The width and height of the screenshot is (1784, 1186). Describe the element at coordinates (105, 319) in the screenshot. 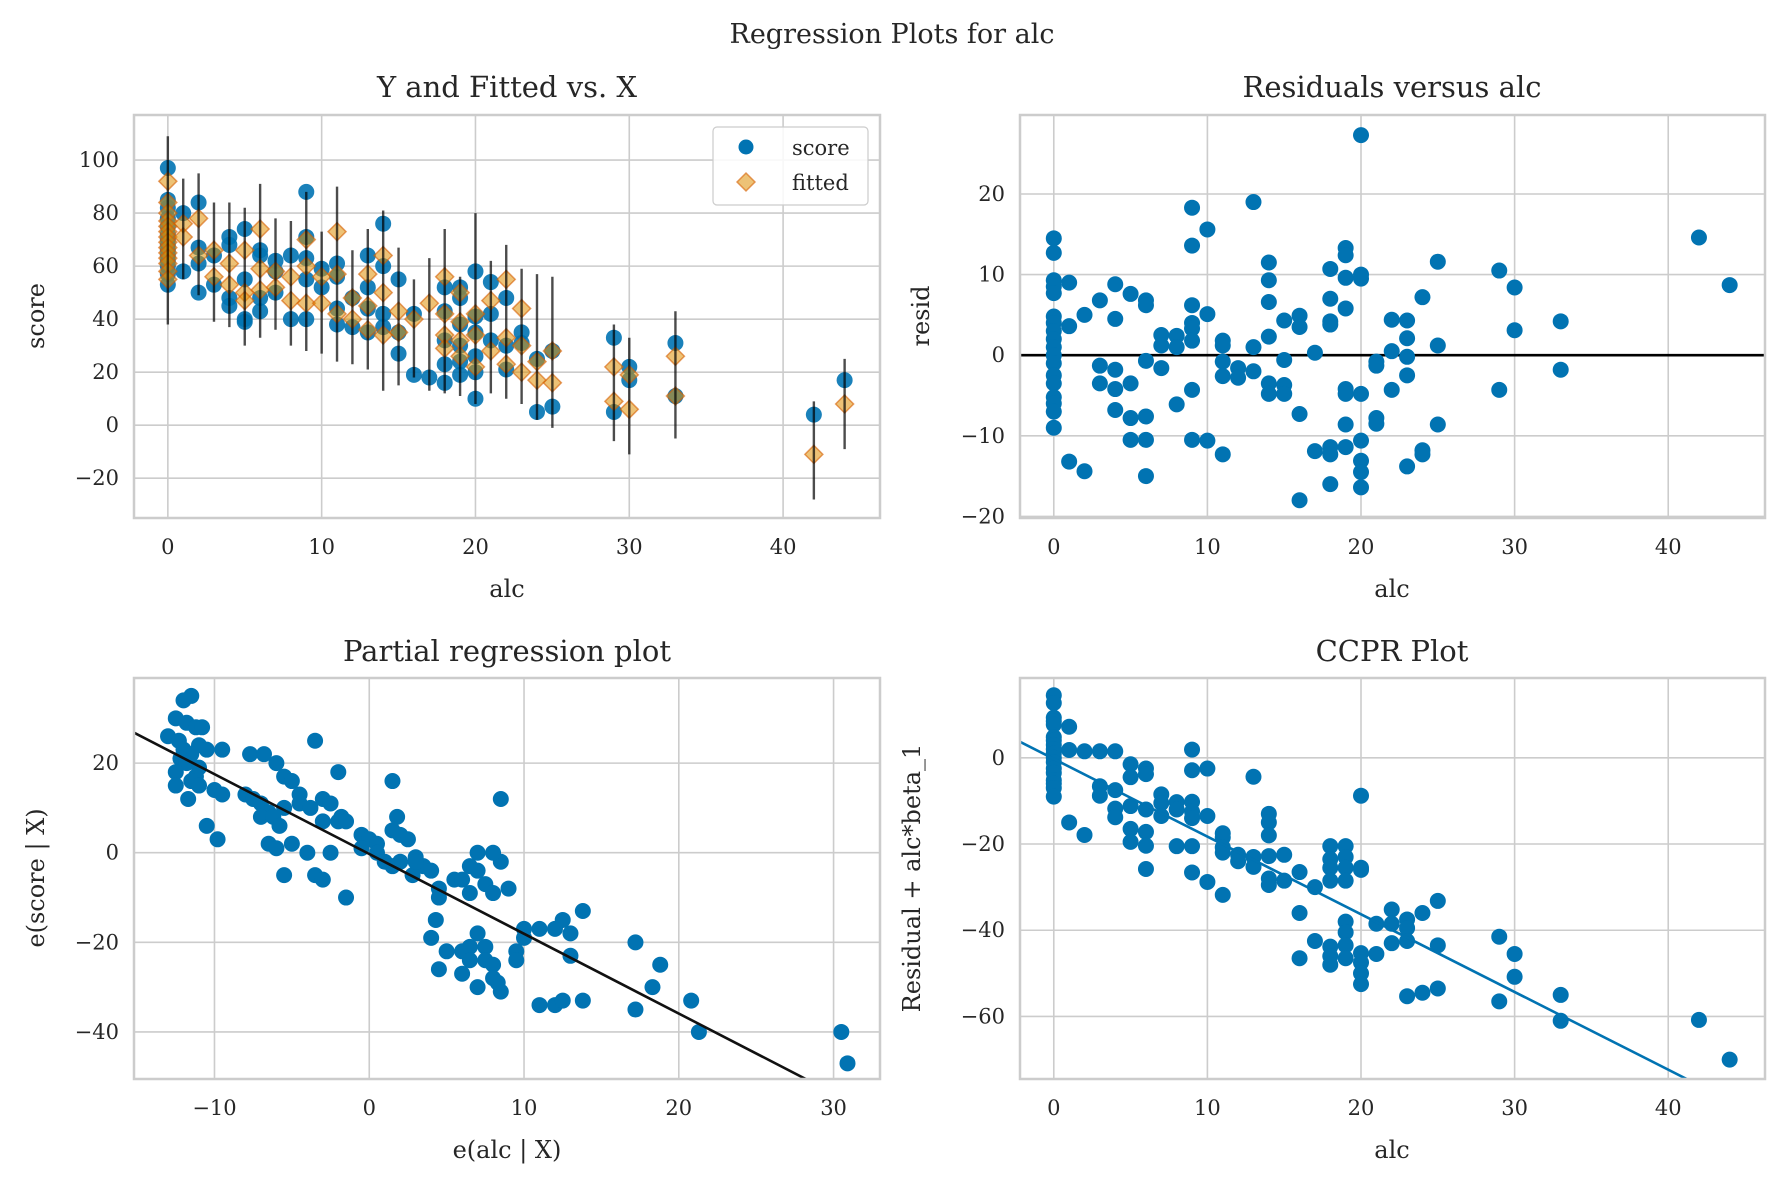

I see `y-tick-label: 40` at that location.